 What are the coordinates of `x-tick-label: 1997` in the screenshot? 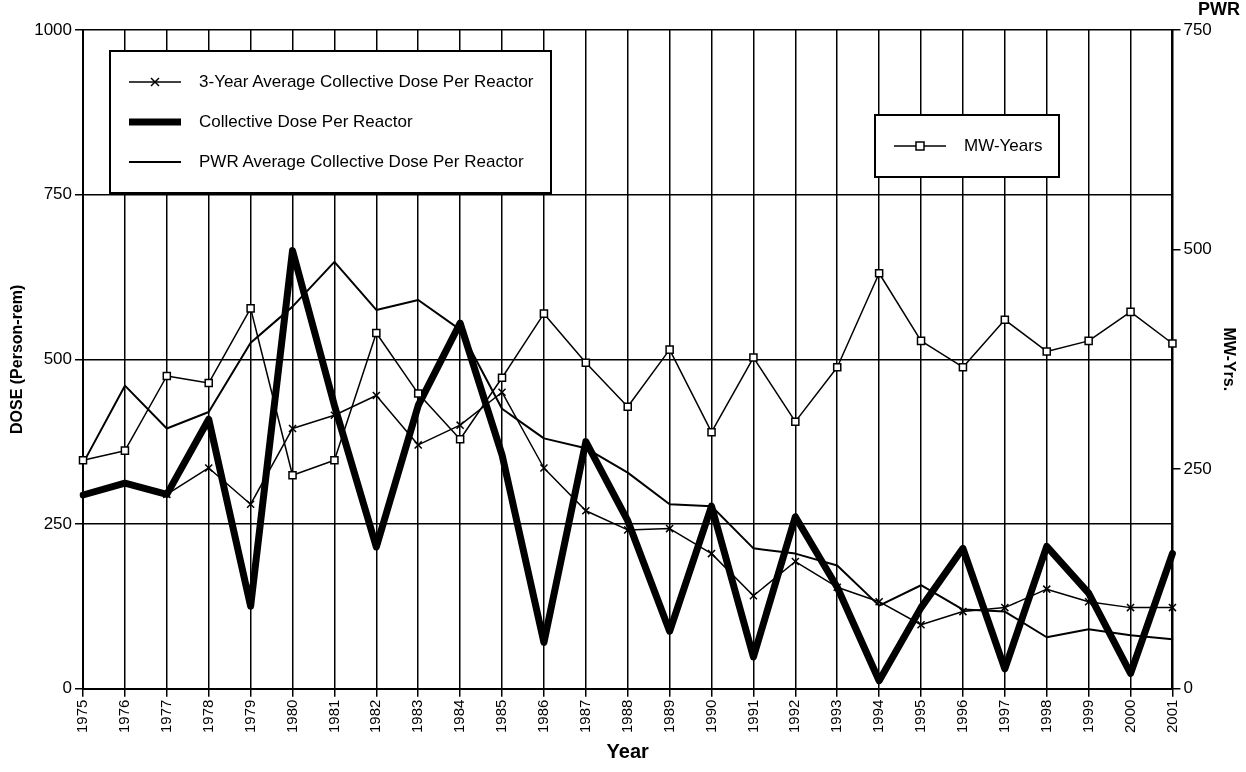 It's located at (1003, 716).